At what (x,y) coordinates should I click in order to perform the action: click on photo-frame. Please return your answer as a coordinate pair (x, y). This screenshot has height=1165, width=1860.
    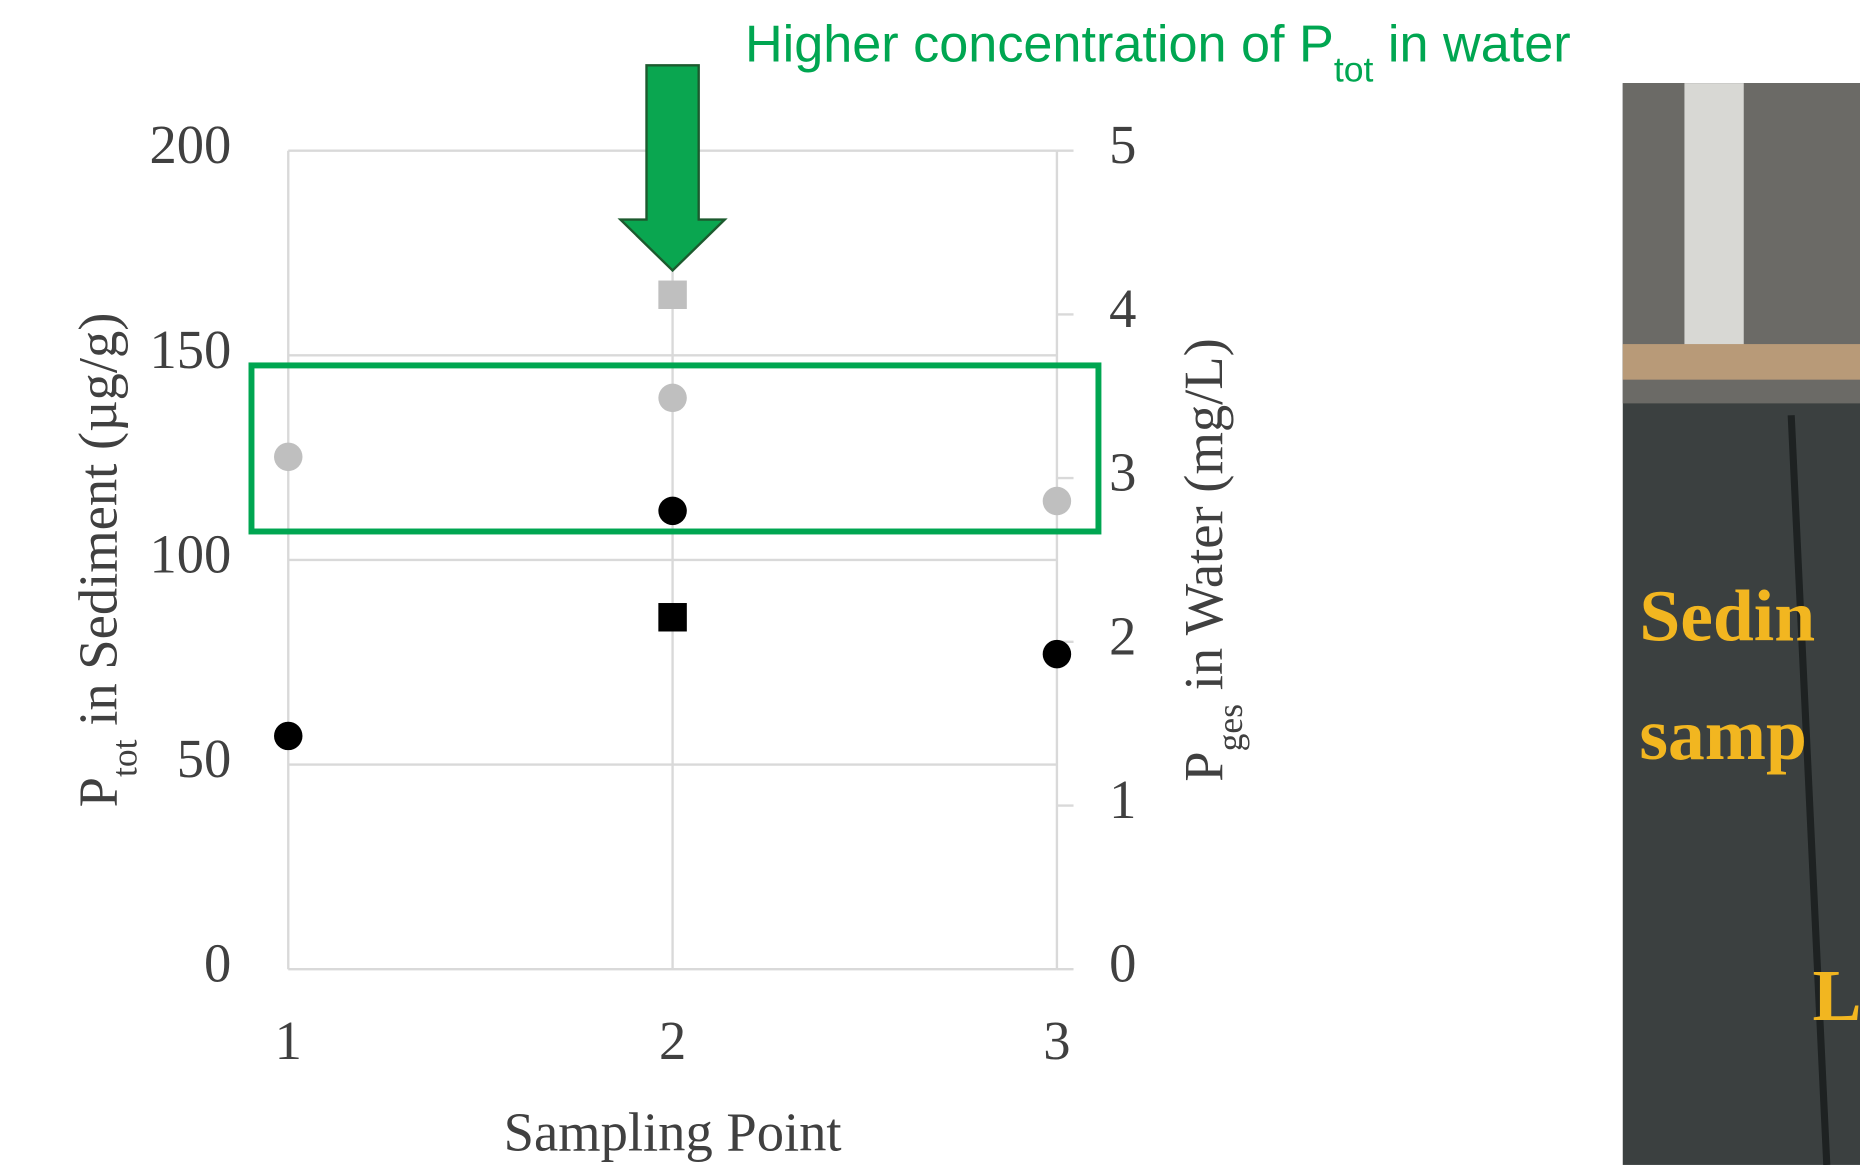
    Looking at the image, I should click on (1714, 219).